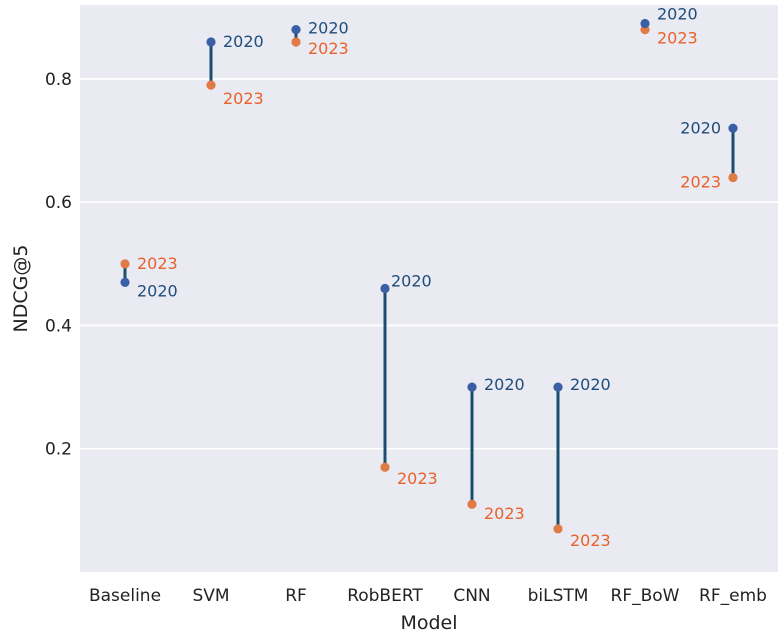  I want to click on x-tick-label: CNN, so click(471, 596).